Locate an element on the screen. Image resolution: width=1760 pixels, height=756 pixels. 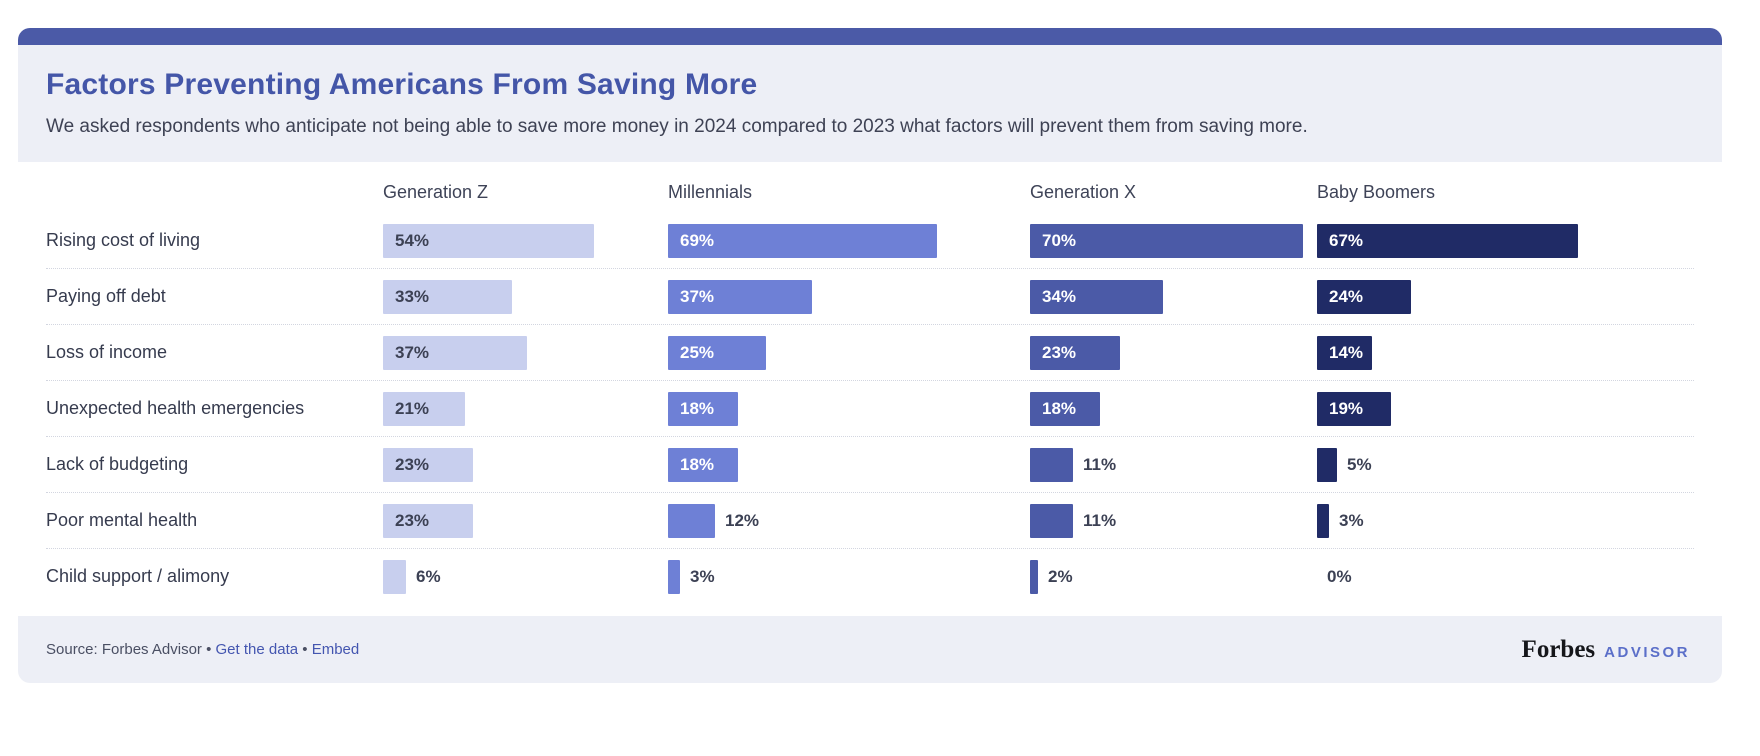
bar-cell: 0% is located at coordinates (1505, 577).